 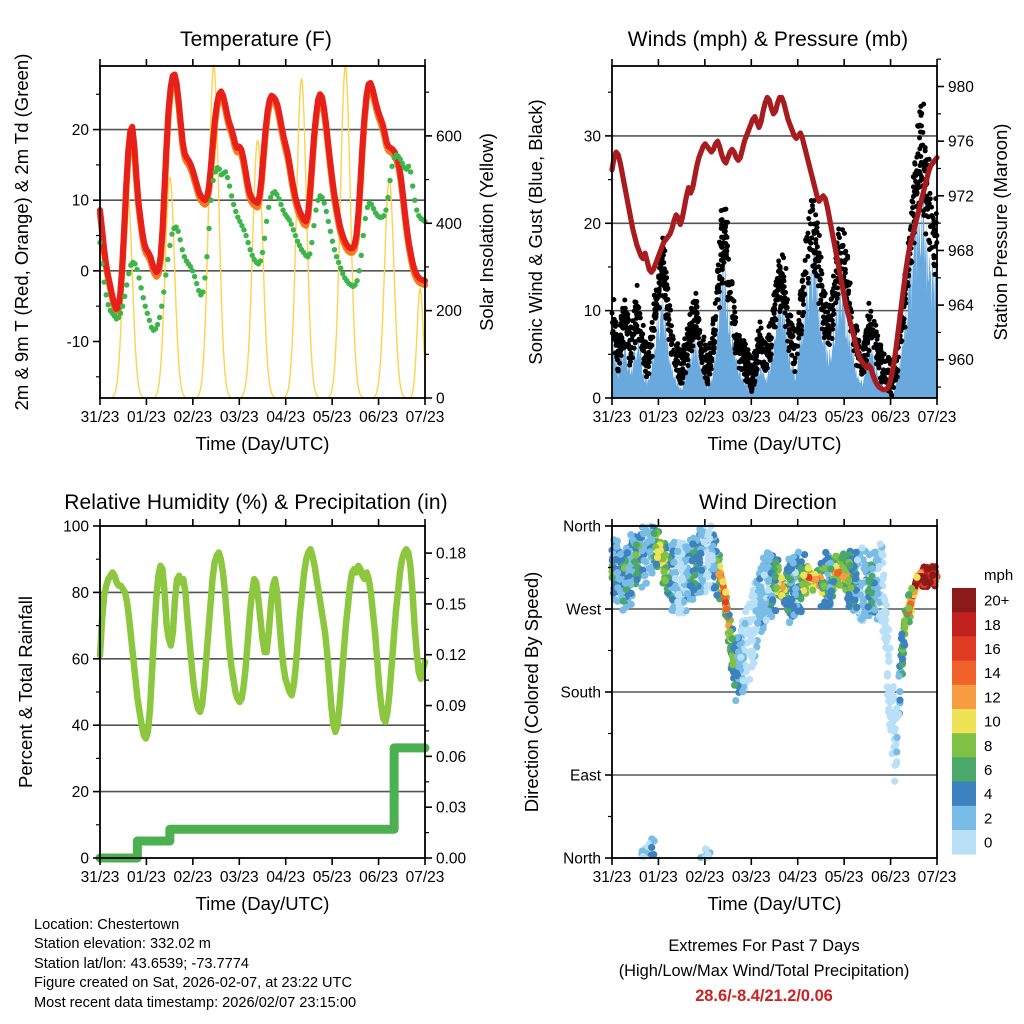 I want to click on legend-swatch, so click(x=964, y=842).